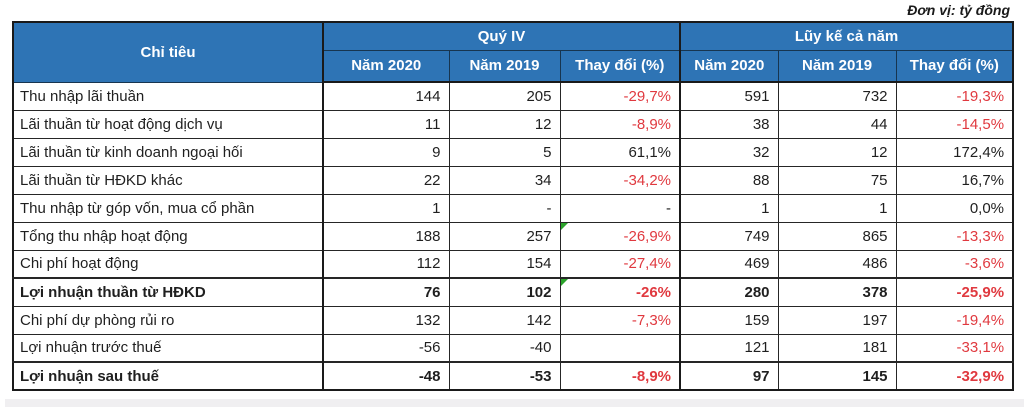 This screenshot has width=1024, height=407. Describe the element at coordinates (954, 152) in the screenshot. I see `cell-fy-change: 172,4%` at that location.